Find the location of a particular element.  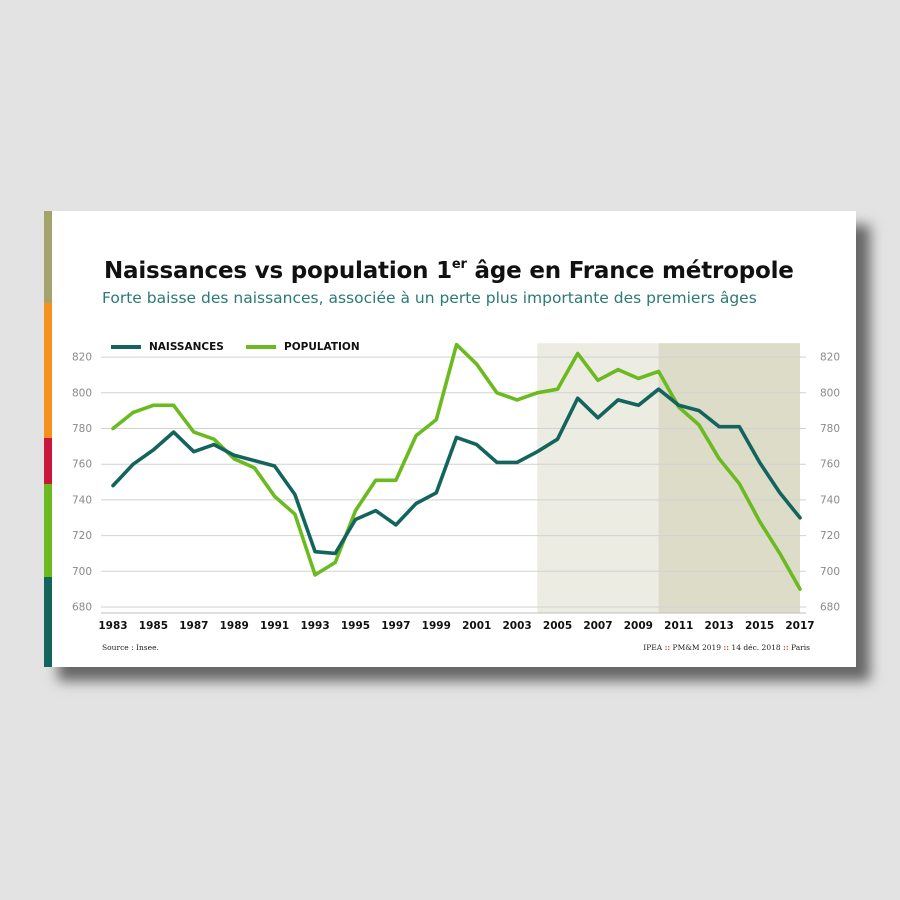

x-tick-label: 1991 is located at coordinates (274, 626).